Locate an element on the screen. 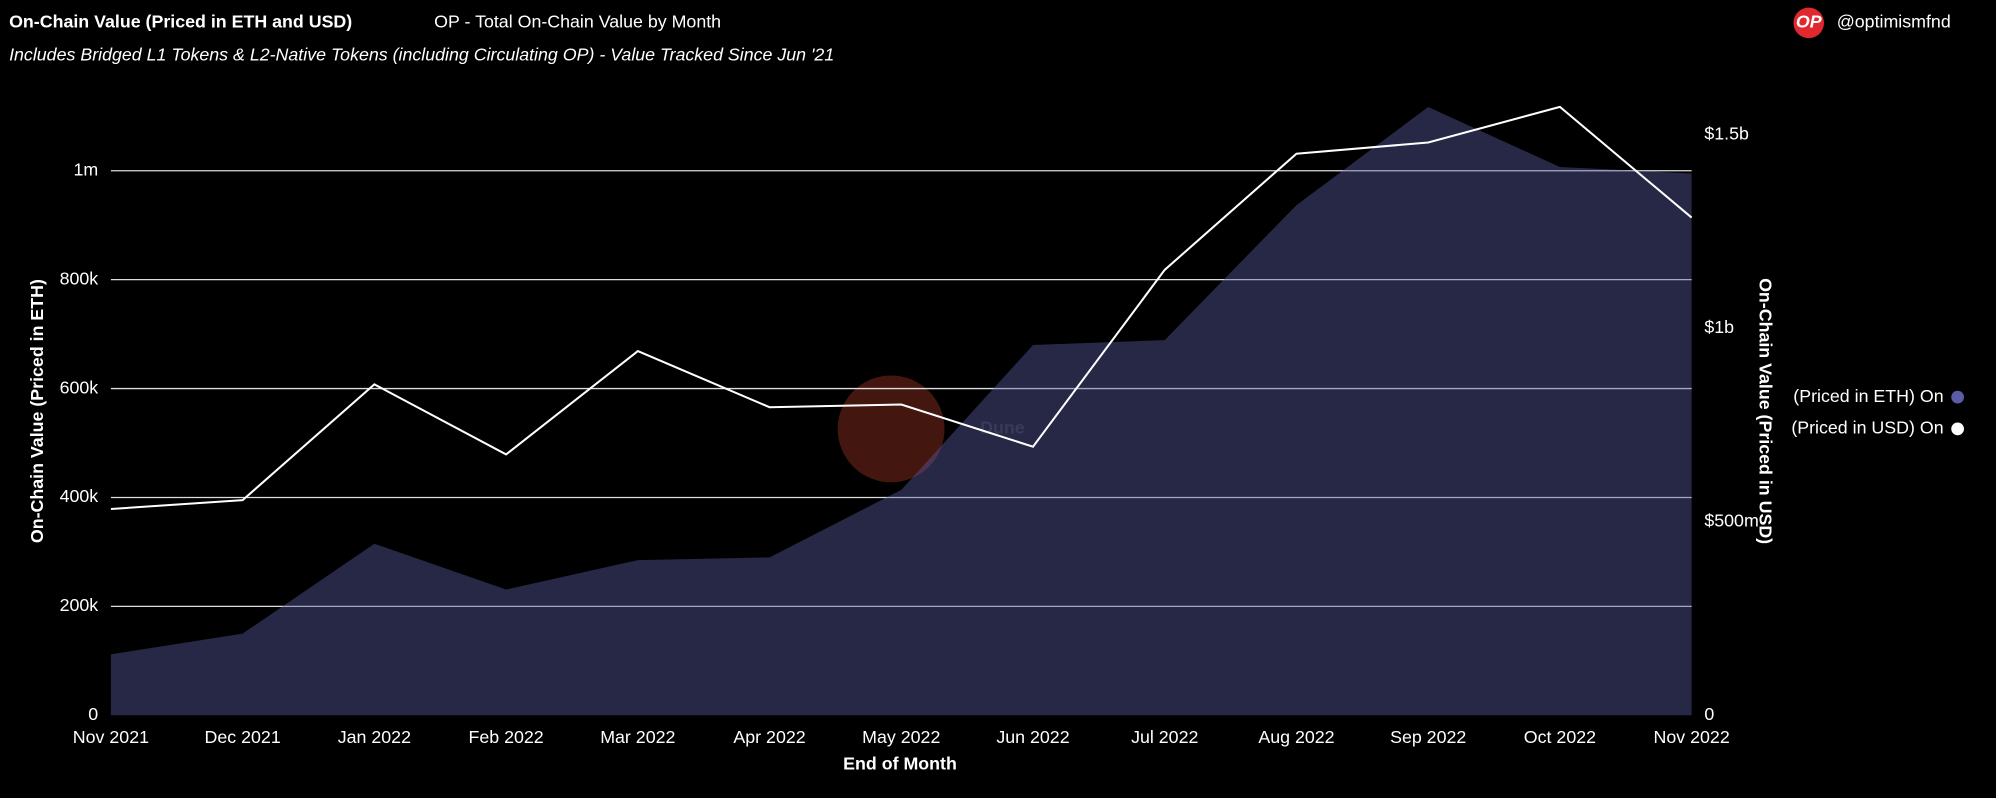 This screenshot has height=798, width=1996. y2-tick-label: $500m is located at coordinates (1731, 520).